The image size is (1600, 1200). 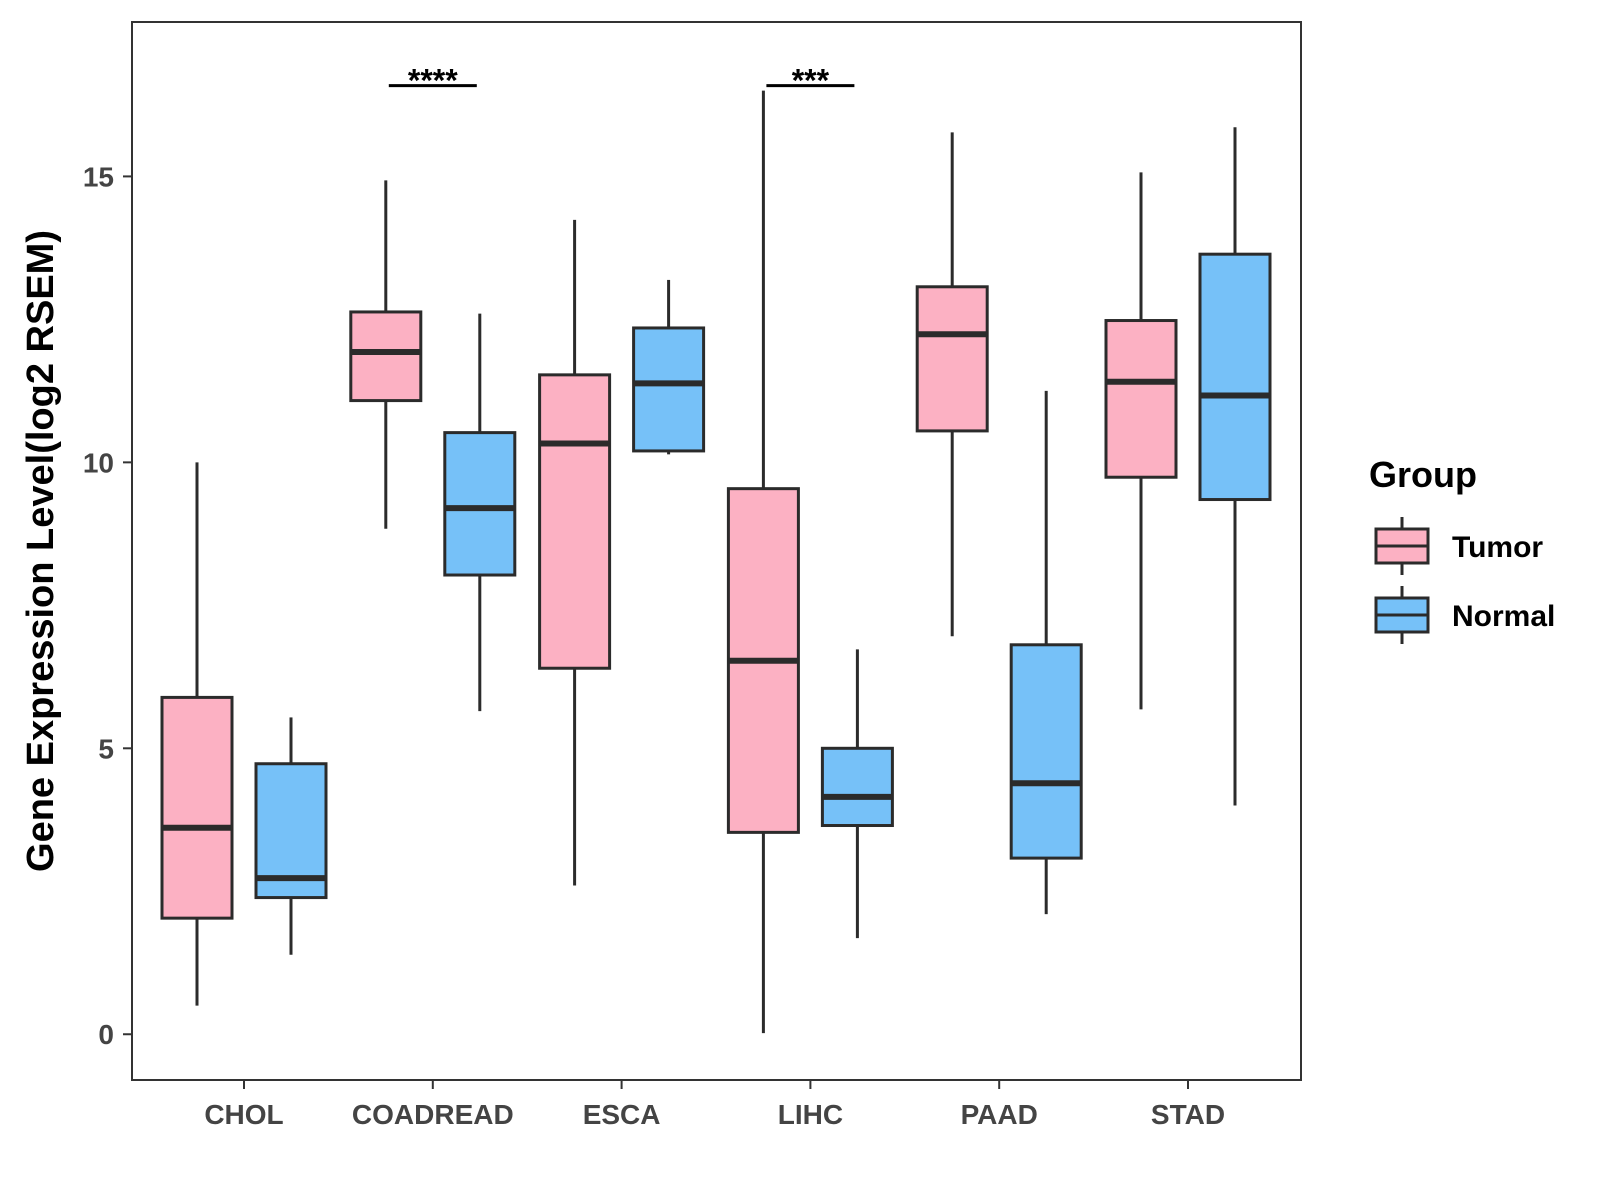 I want to click on y-tick-label: 5, so click(x=106, y=748).